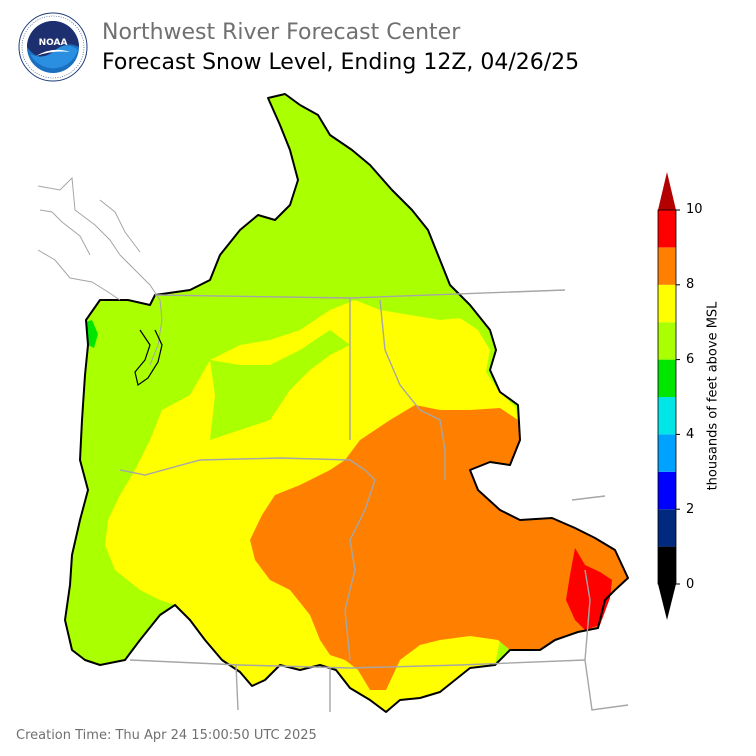  I want to click on svg-text: NOAA, so click(53, 43).